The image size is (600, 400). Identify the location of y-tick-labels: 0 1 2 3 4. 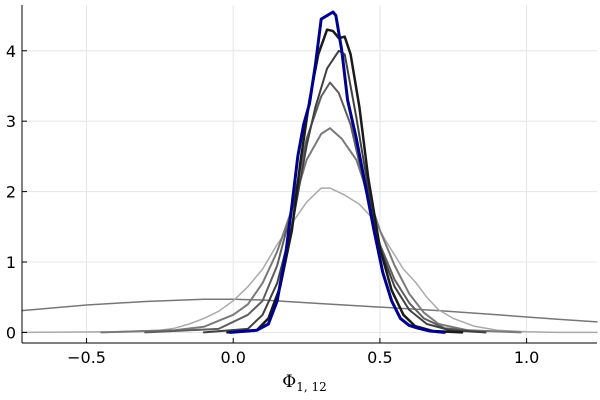
(11, 192).